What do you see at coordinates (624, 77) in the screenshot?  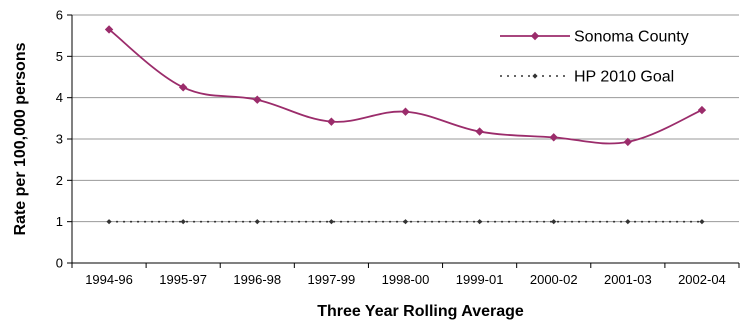 I see `legend-label: HP 2010 Goal` at bounding box center [624, 77].